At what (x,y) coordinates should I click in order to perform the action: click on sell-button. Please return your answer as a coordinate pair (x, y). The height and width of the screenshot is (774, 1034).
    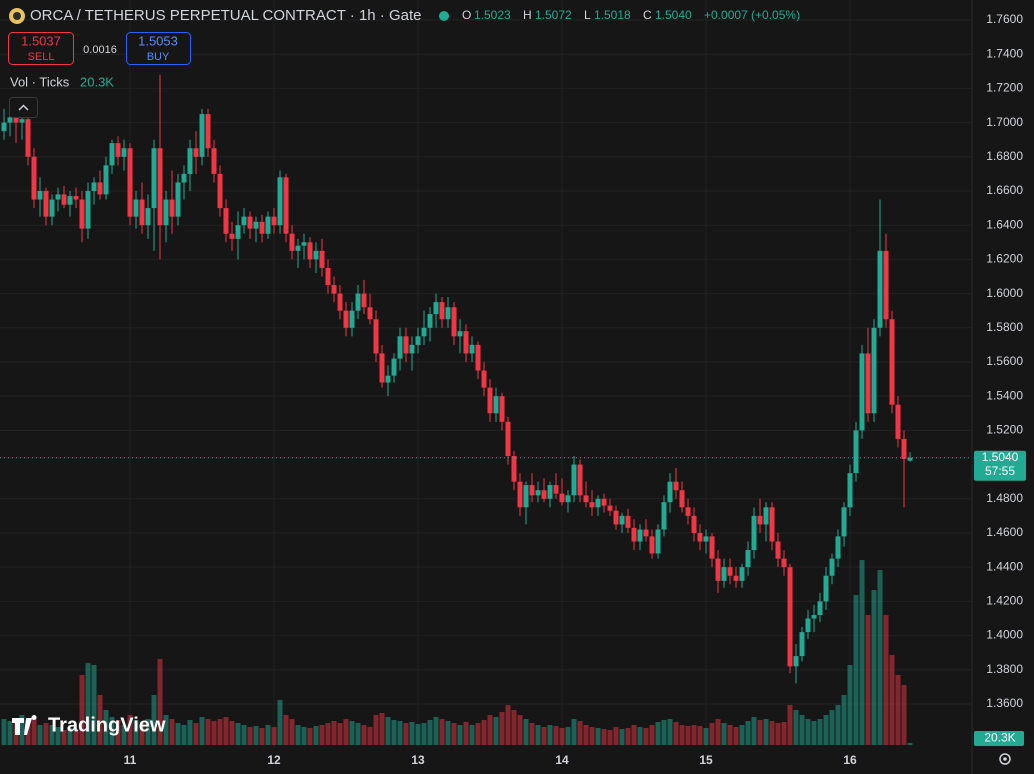
    Looking at the image, I should click on (41, 48).